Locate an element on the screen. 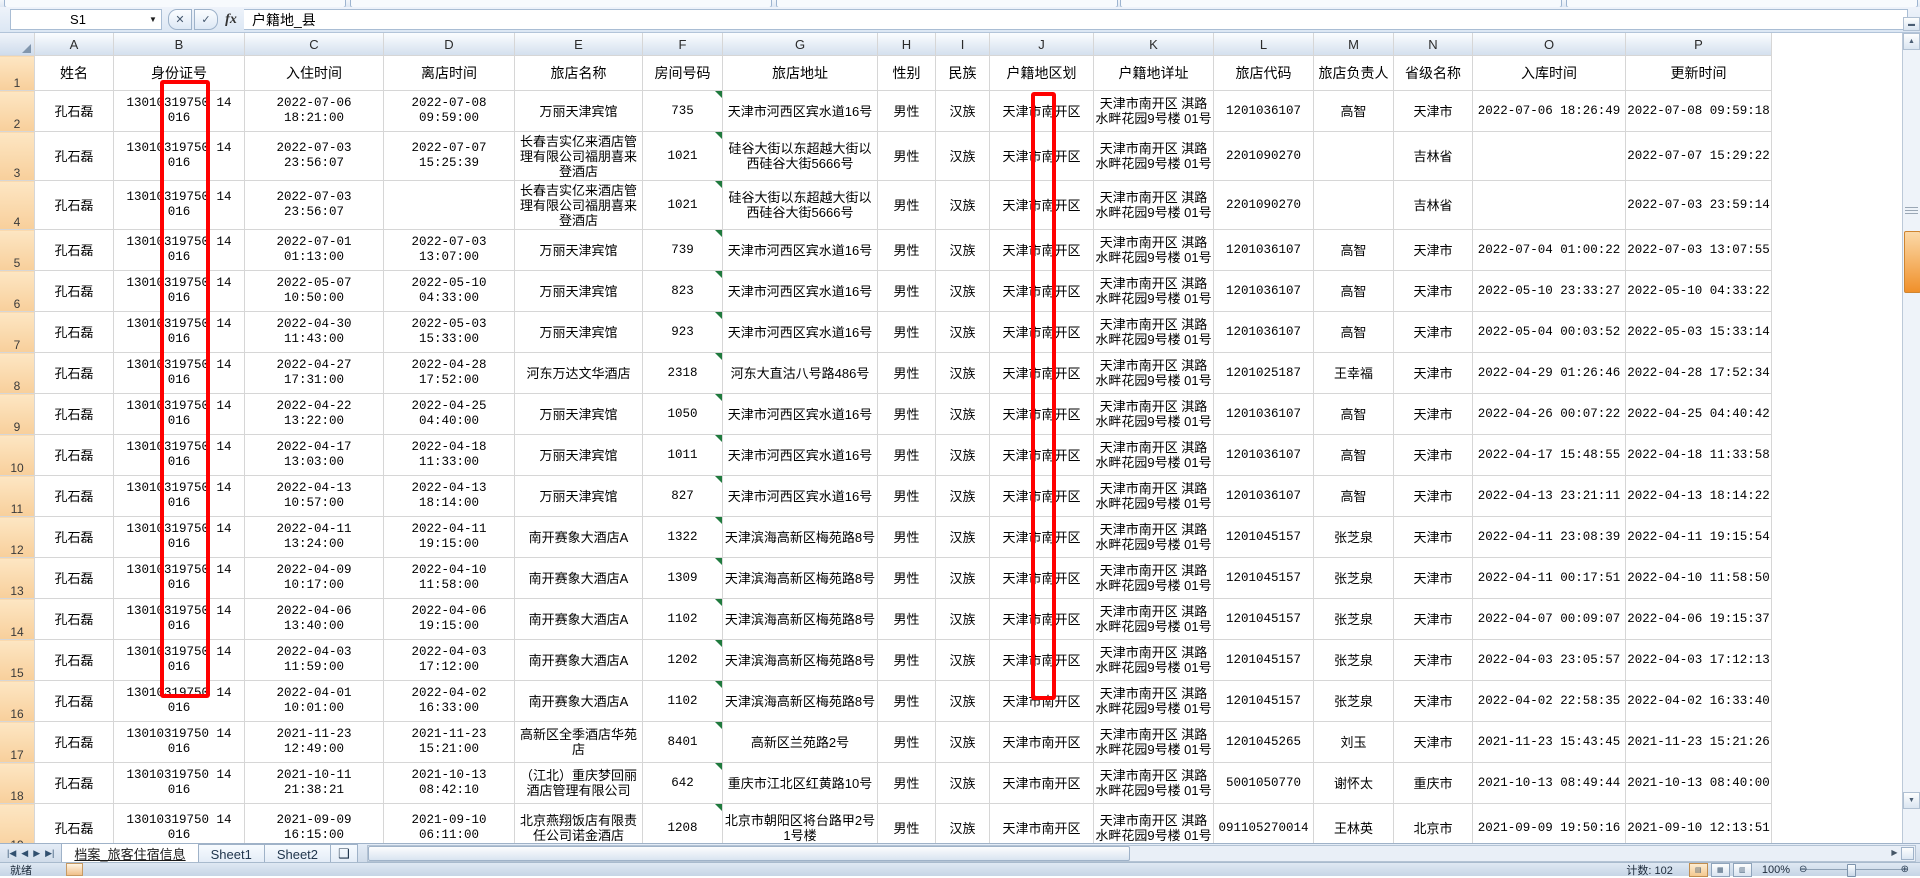 The height and width of the screenshot is (878, 1920). cell-B19: 13010319750 14 016 is located at coordinates (179, 823).